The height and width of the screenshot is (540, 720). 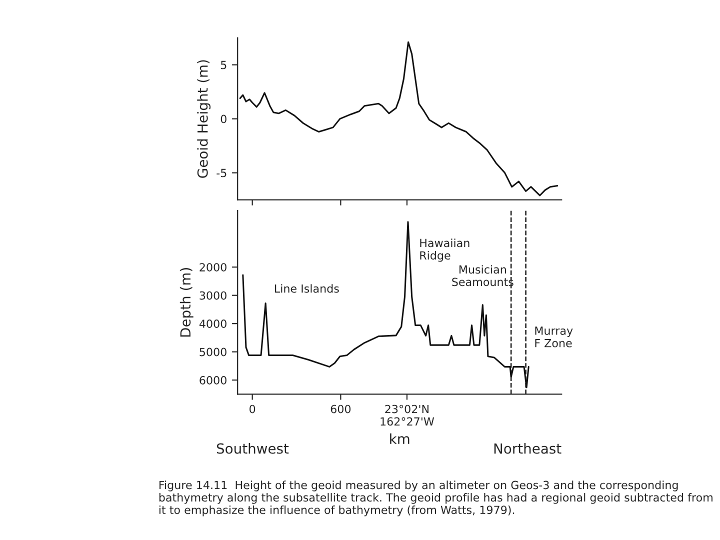 I want to click on y-axis-title: Geoid Height (m), so click(x=204, y=119).